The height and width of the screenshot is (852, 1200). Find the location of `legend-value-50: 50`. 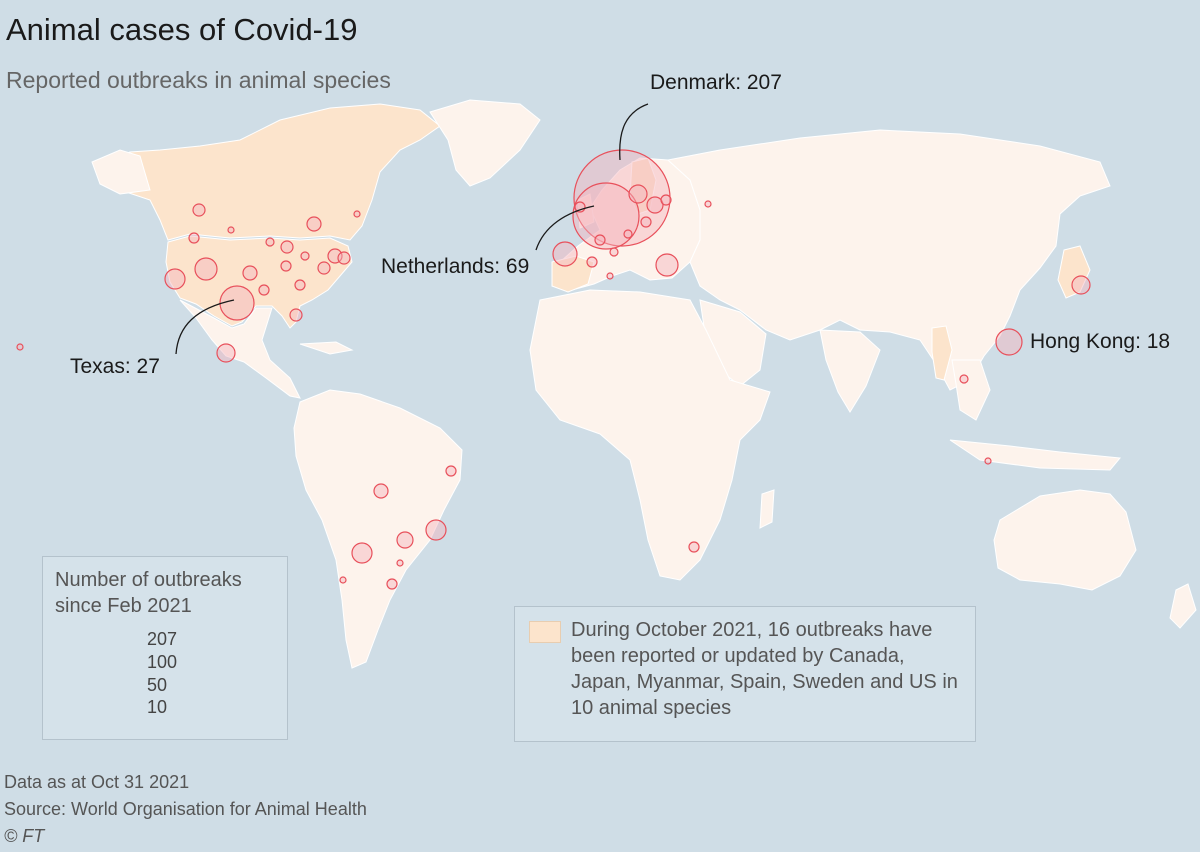

legend-value-50: 50 is located at coordinates (157, 685).